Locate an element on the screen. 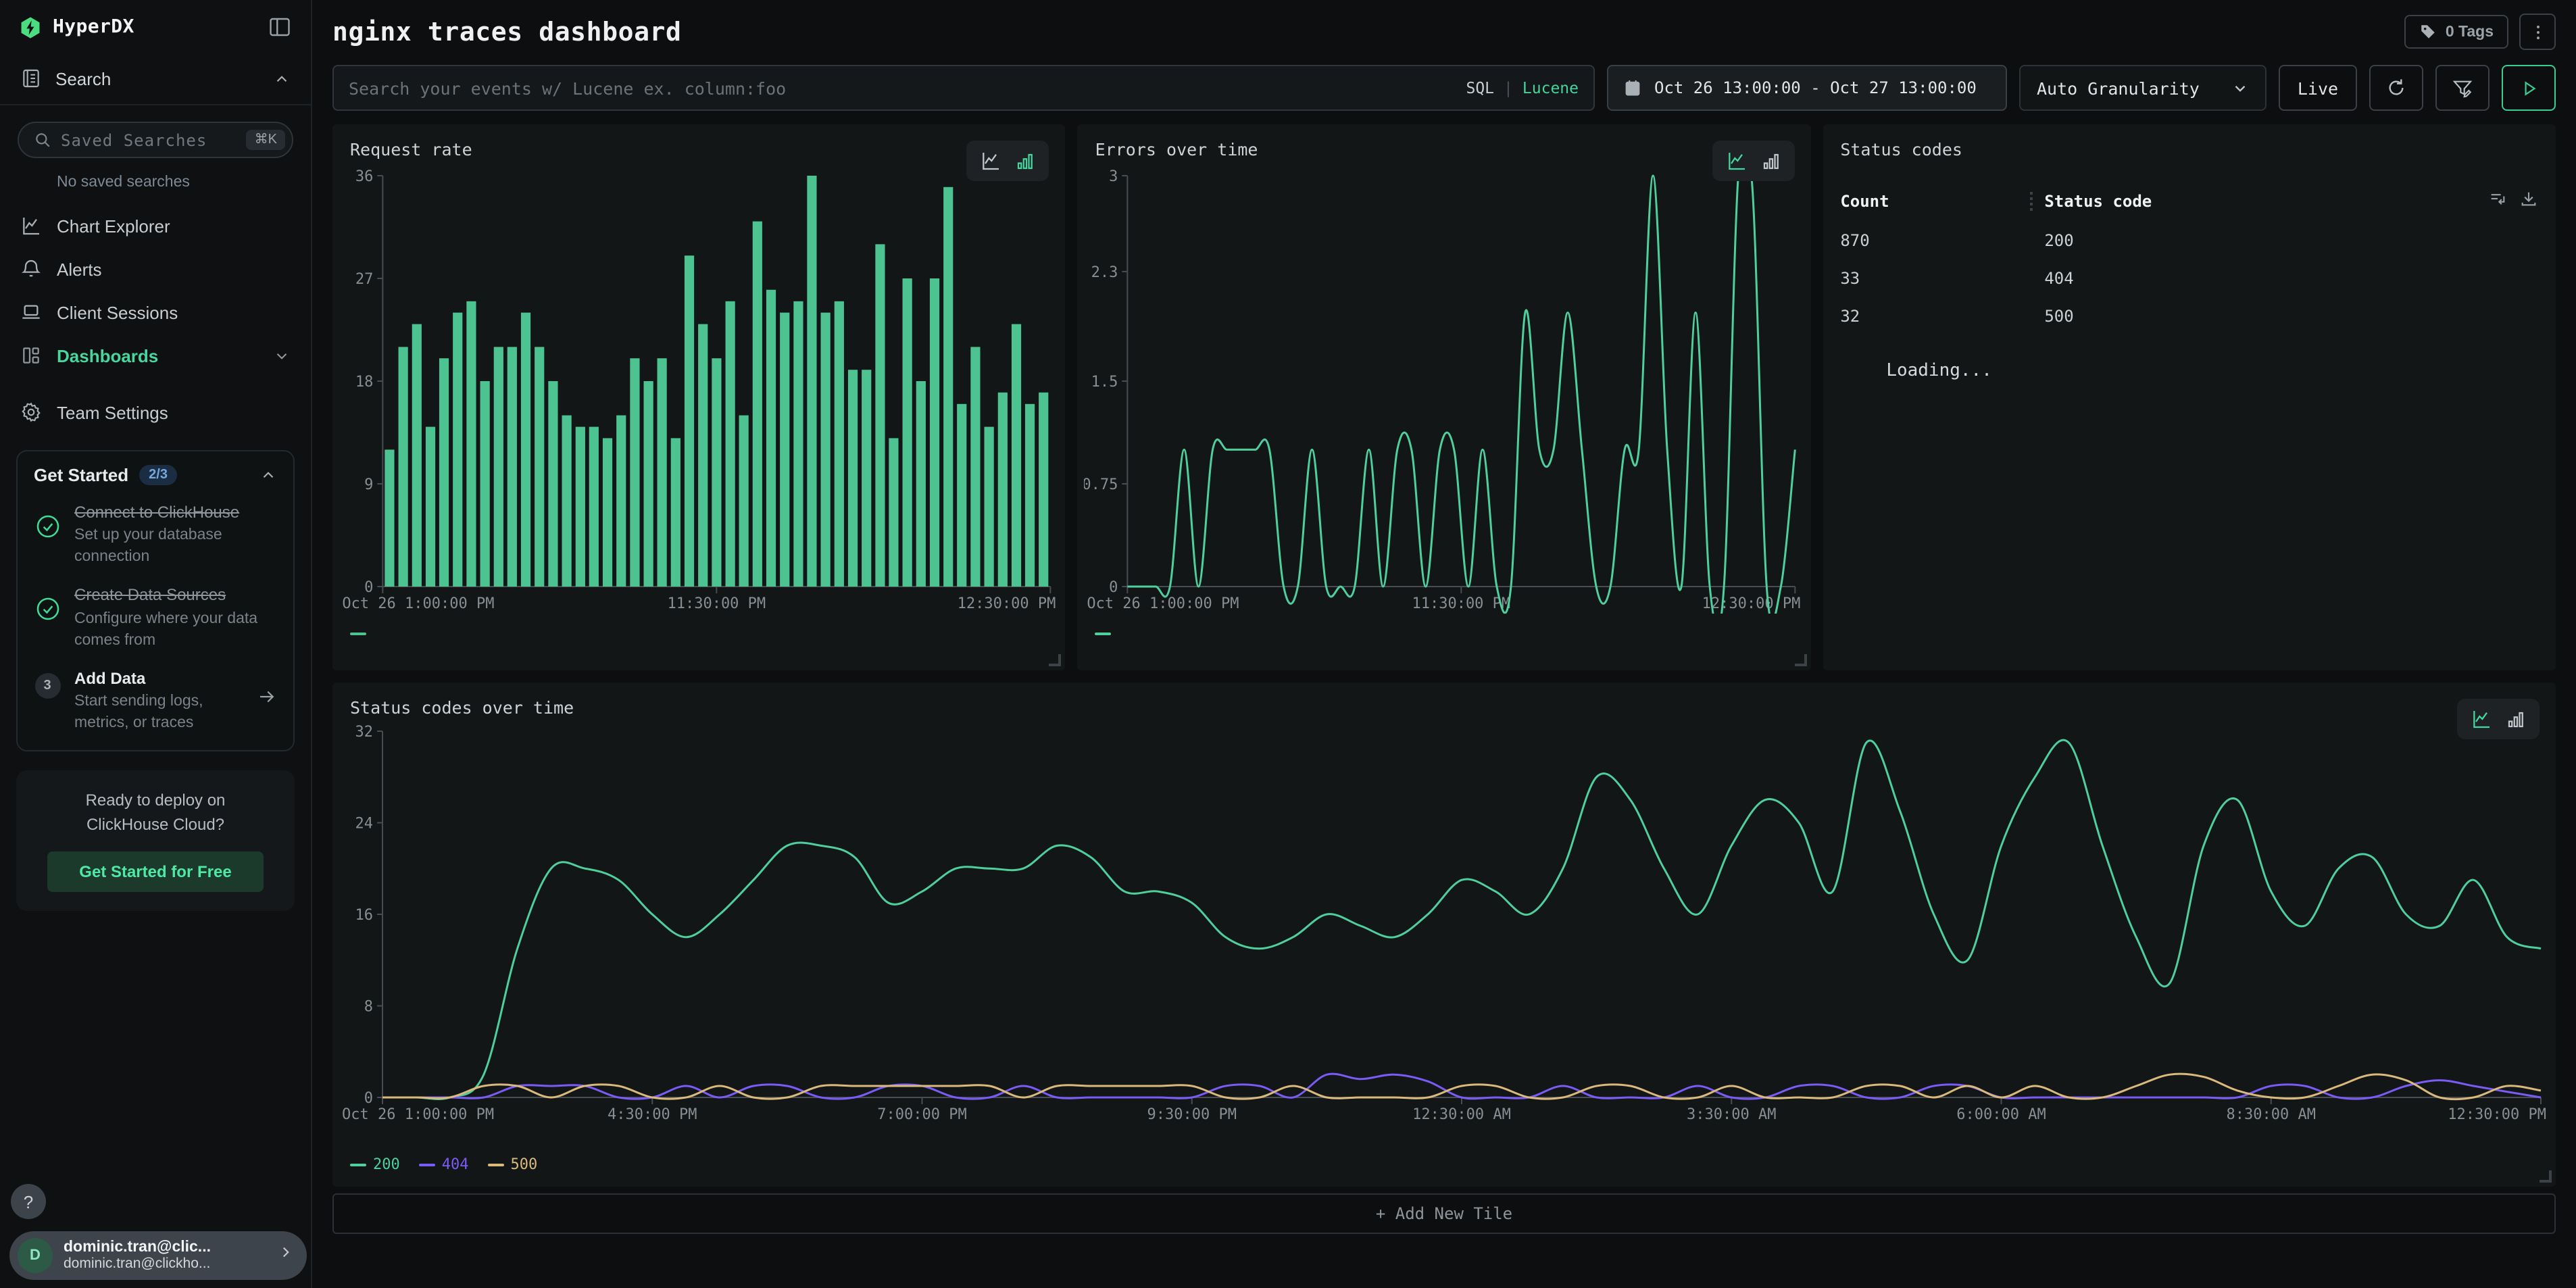 The height and width of the screenshot is (1288, 2576). get-started-free-button: Get Started for Free is located at coordinates (155, 872).